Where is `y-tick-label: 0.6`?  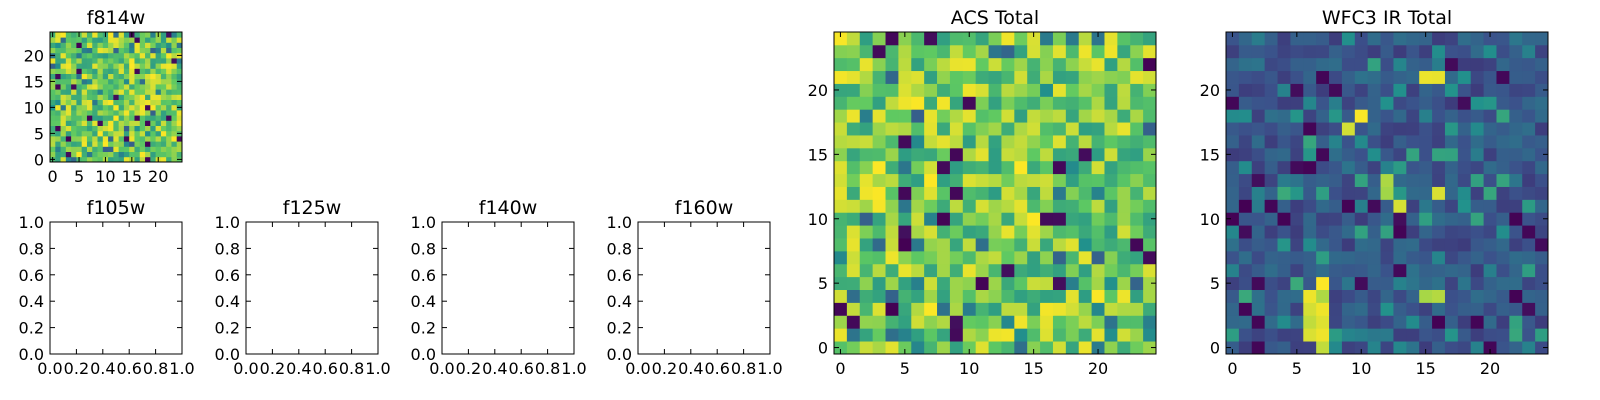
y-tick-label: 0.6 is located at coordinates (31, 275).